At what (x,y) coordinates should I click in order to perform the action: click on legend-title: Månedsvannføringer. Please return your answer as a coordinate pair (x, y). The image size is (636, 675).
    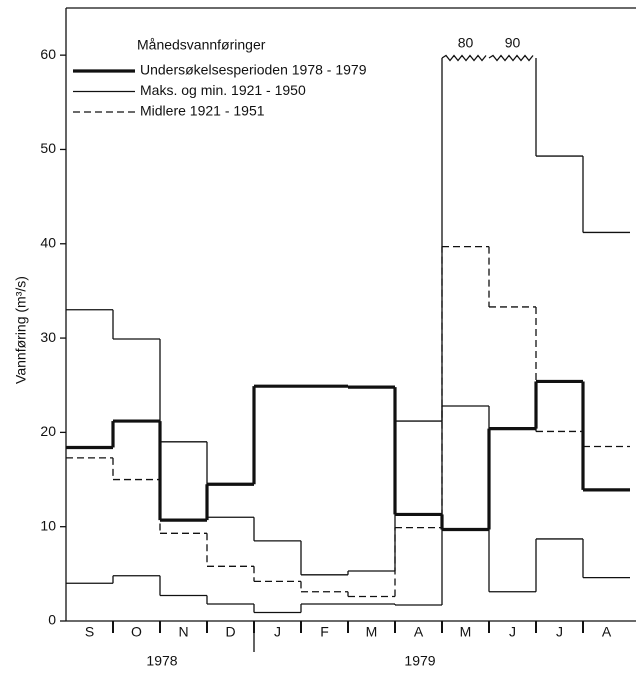
    Looking at the image, I should click on (201, 45).